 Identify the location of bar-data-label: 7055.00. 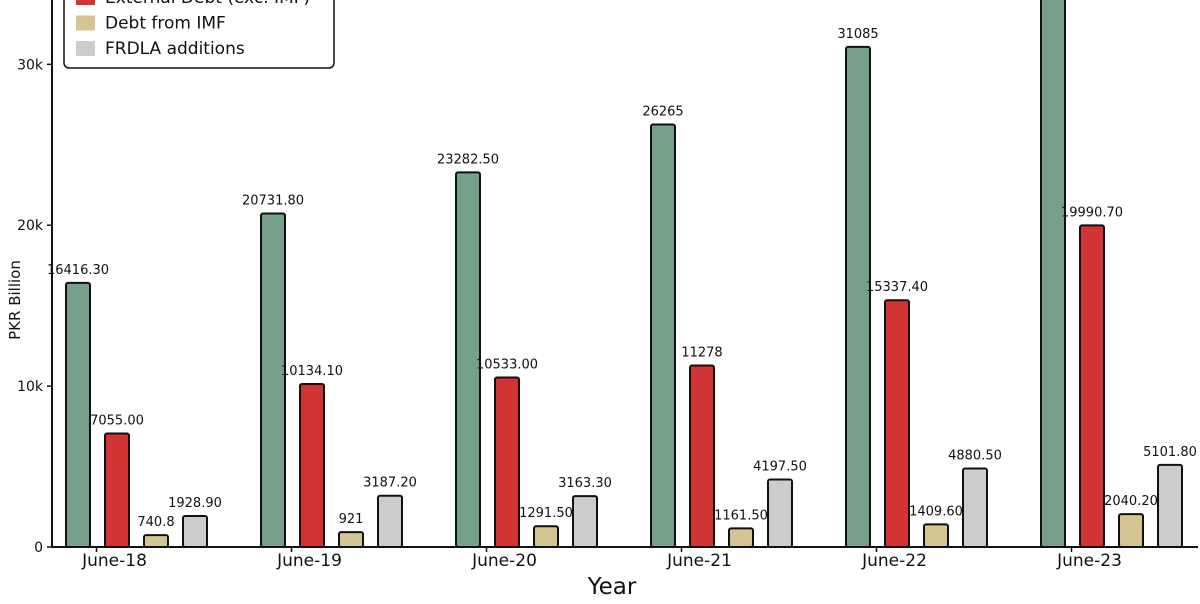
(117, 420).